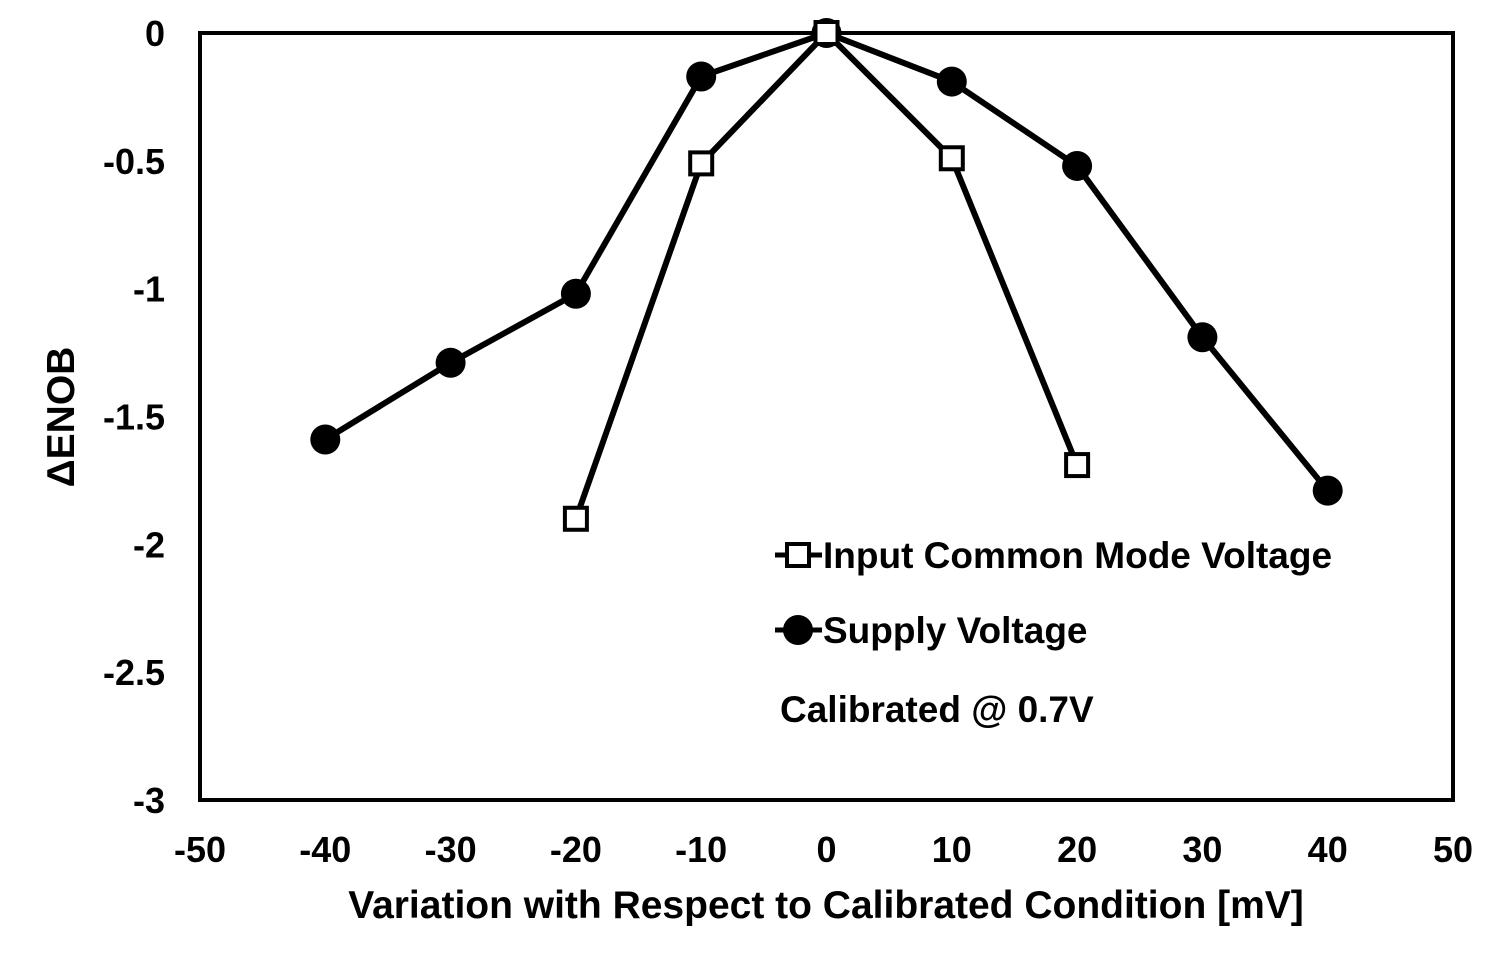 The width and height of the screenshot is (1500, 953). What do you see at coordinates (149, 544) in the screenshot?
I see `y-tick-label: -2` at bounding box center [149, 544].